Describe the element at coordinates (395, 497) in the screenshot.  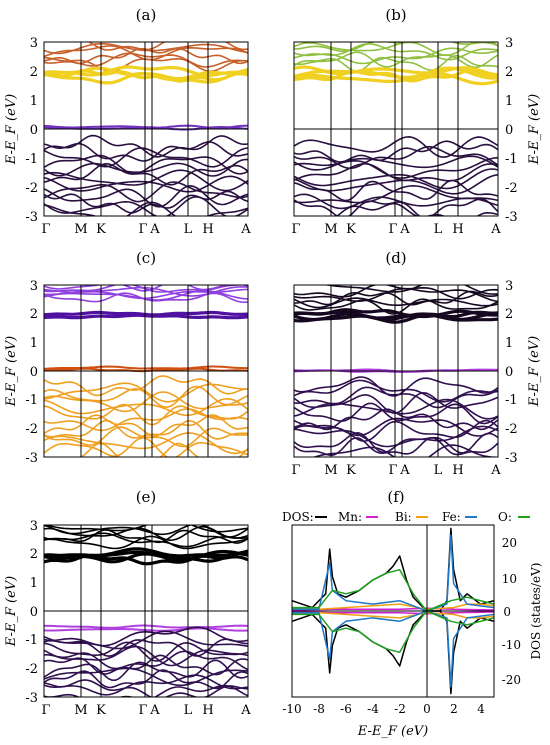
I see `panel-f-label: (f)` at that location.